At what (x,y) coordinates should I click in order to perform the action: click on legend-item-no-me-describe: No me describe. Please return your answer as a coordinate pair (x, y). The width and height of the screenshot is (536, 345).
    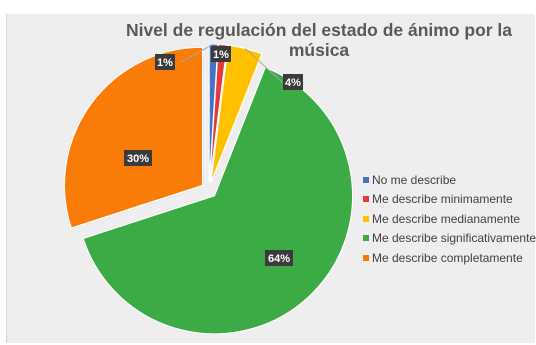
    Looking at the image, I should click on (449, 180).